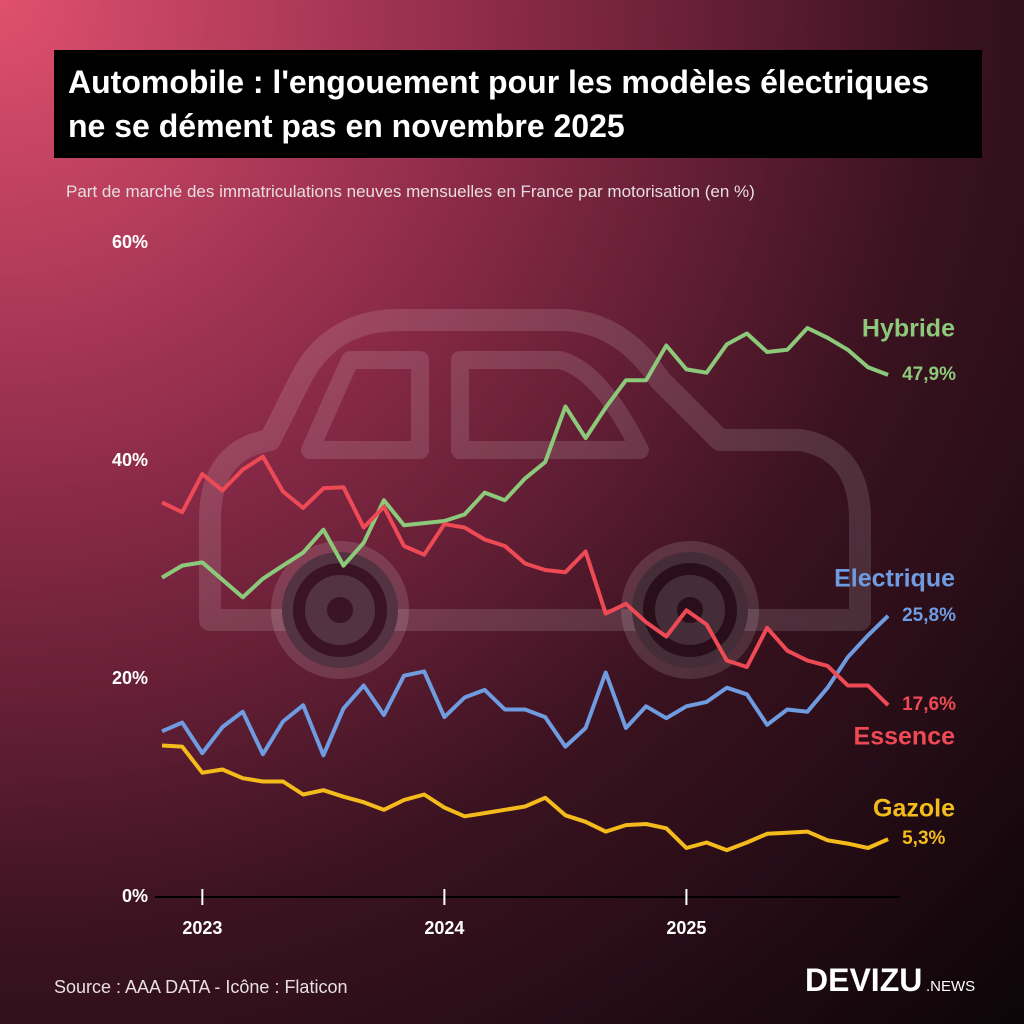 The height and width of the screenshot is (1024, 1024). I want to click on legend-label: Electrique, so click(894, 579).